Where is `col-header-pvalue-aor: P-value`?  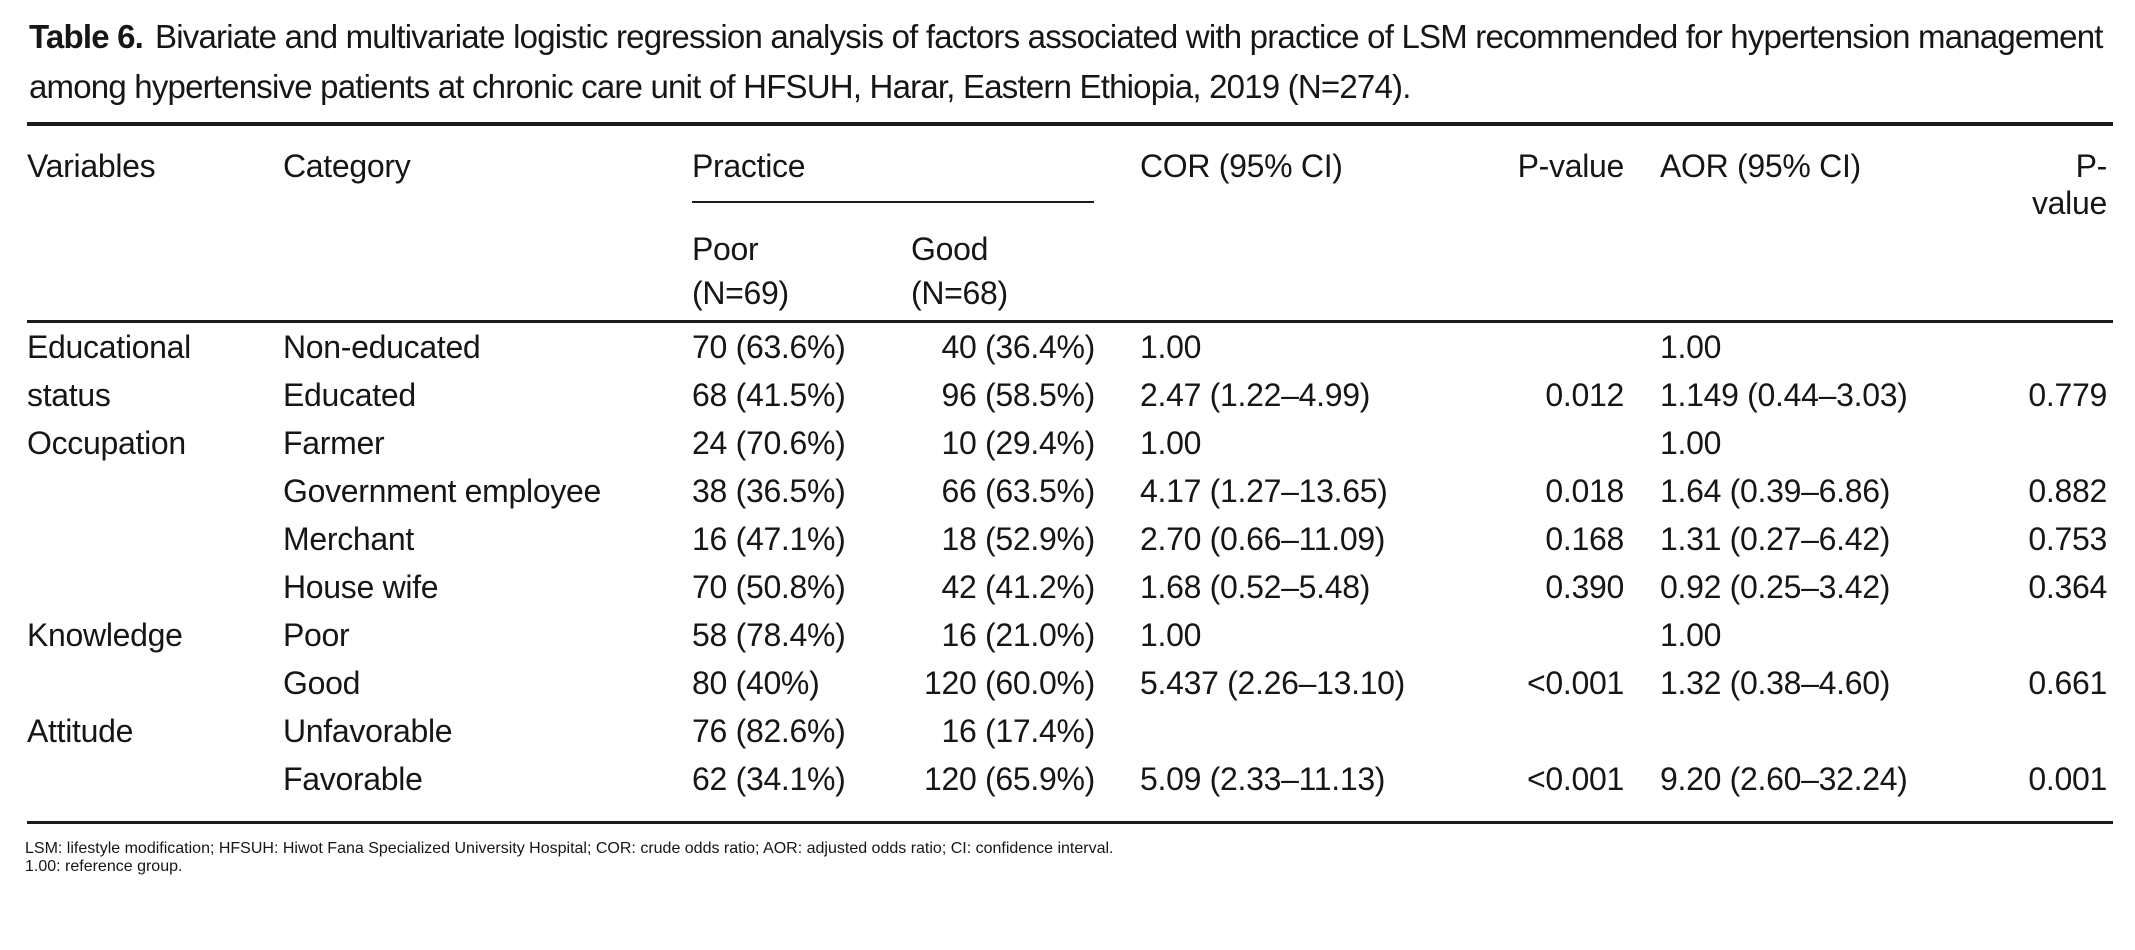
col-header-pvalue-aor: P-value is located at coordinates (2069, 184).